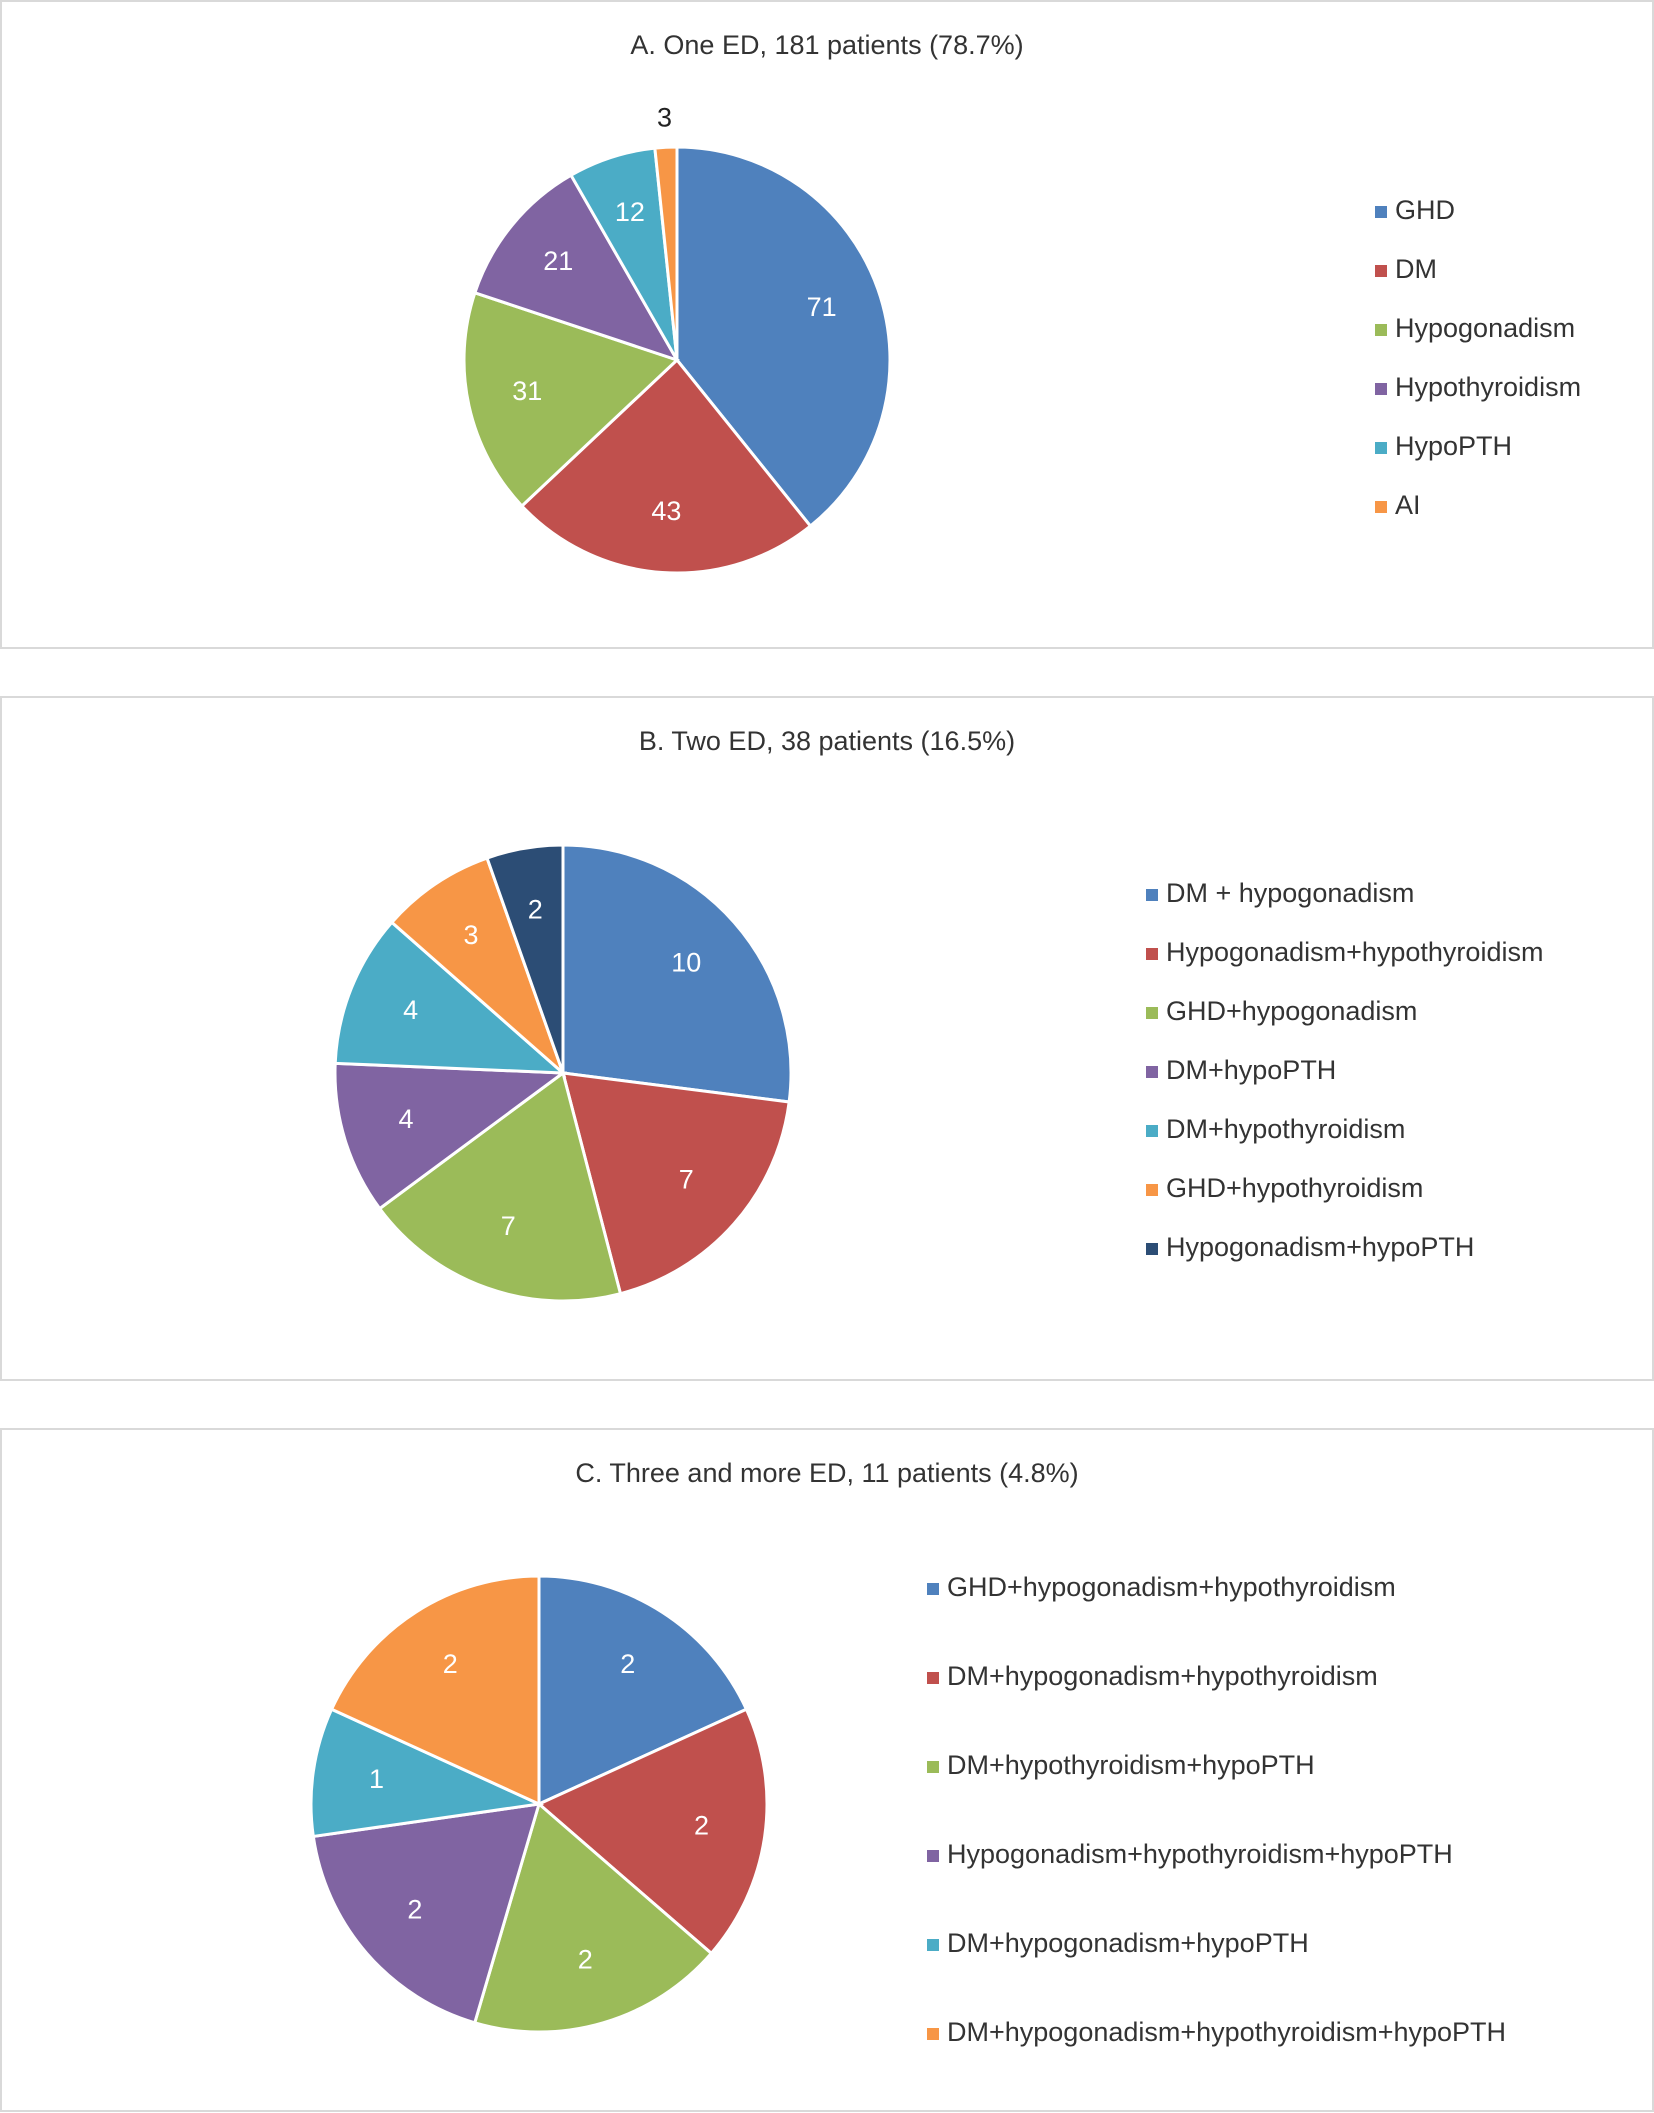 The height and width of the screenshot is (2113, 1654). What do you see at coordinates (1162, 1676) in the screenshot?
I see `legend-label: DM+hypogonadism+hypothyroidism` at bounding box center [1162, 1676].